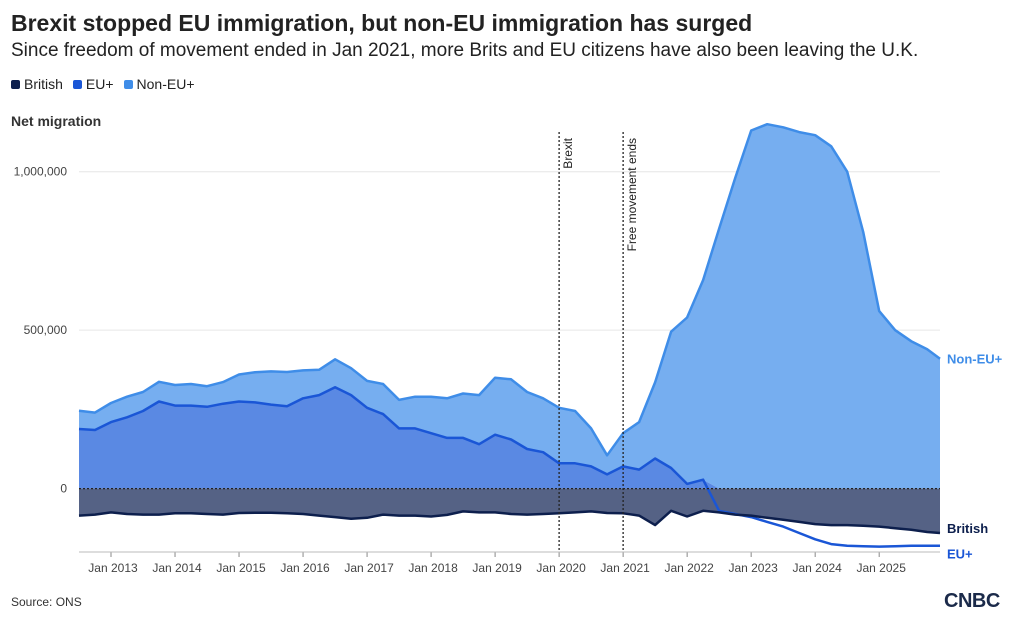 The image size is (1020, 624). What do you see at coordinates (972, 601) in the screenshot?
I see `cnbc-logo: CNBC` at bounding box center [972, 601].